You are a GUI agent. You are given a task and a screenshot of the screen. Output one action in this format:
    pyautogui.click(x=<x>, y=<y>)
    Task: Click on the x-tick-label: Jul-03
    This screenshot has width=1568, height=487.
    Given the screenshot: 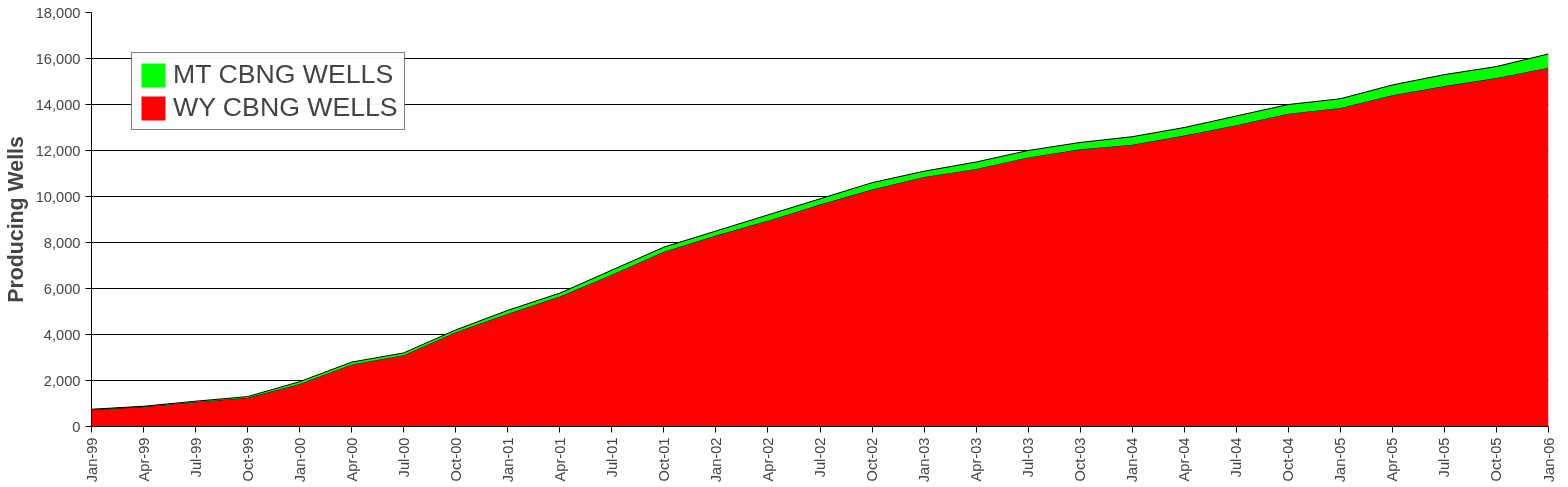 What is the action you would take?
    pyautogui.click(x=1028, y=457)
    